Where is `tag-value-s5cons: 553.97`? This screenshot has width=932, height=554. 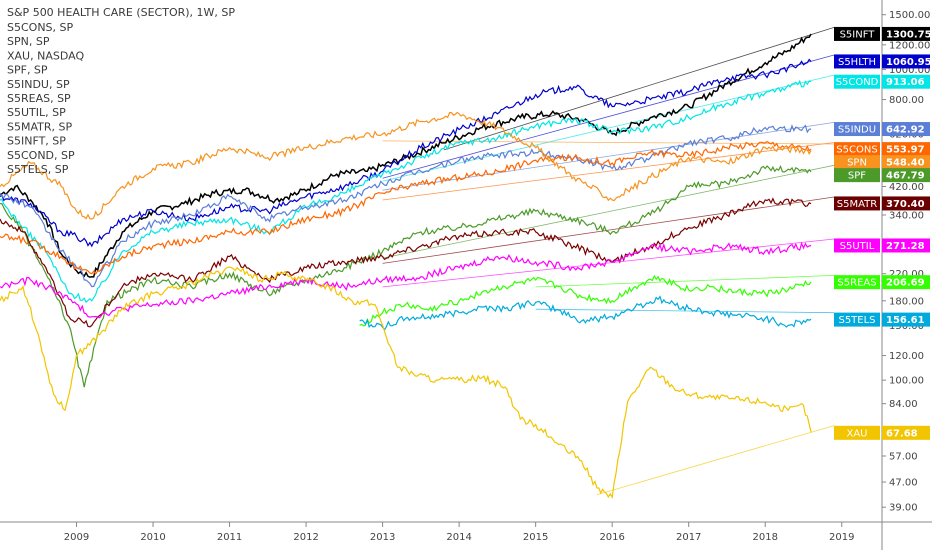 tag-value-s5cons: 553.97 is located at coordinates (905, 150).